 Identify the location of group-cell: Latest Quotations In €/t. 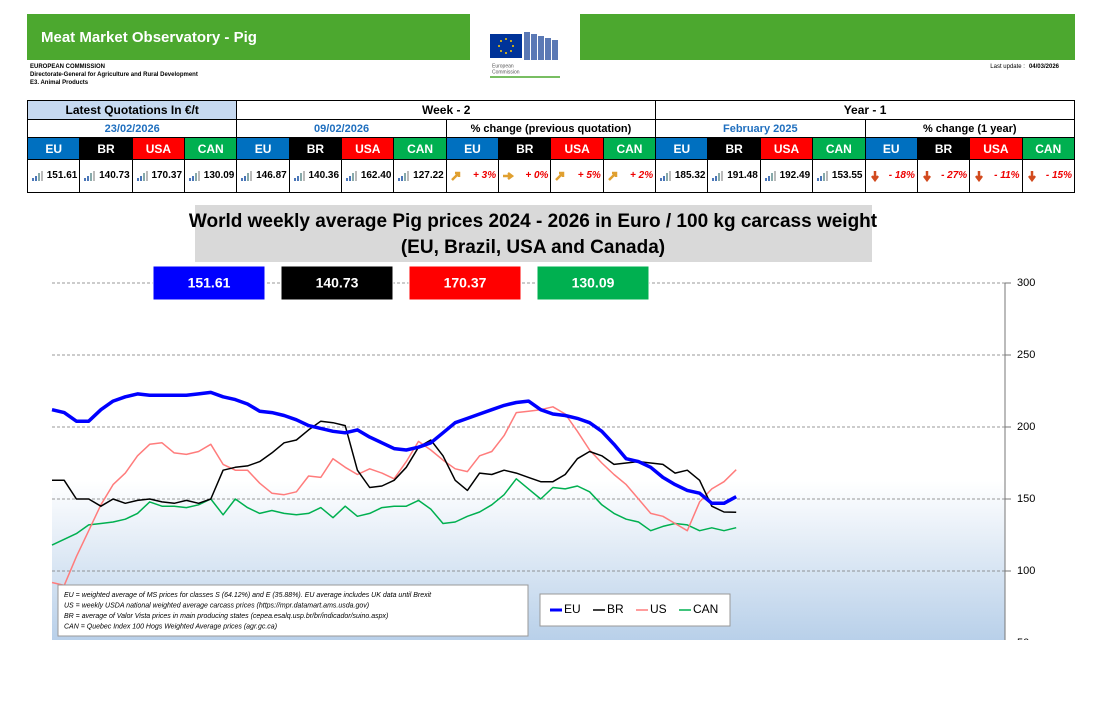
(132, 110).